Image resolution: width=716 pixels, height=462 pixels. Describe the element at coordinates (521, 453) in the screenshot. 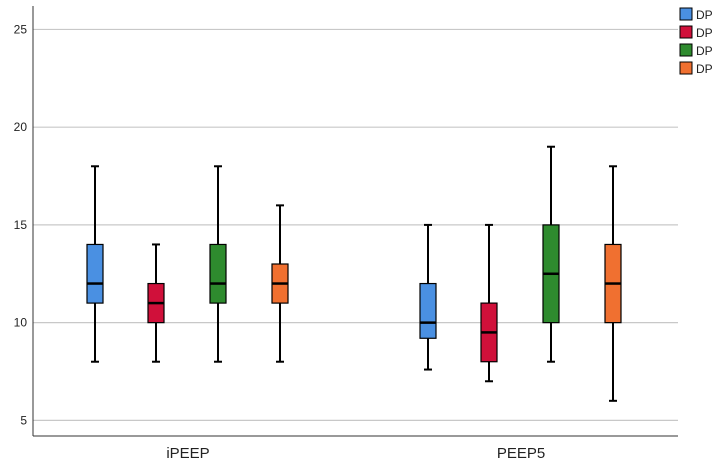

I see `x-category-label-PEEP5: PEEP5` at that location.